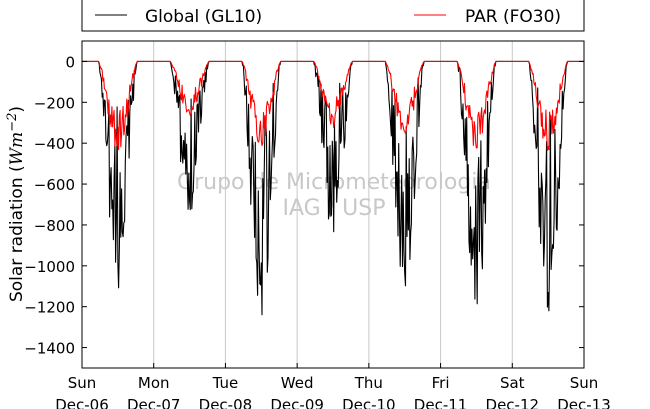 This screenshot has width=650, height=409. I want to click on x-tick-date-label: Dec-07, so click(154, 402).